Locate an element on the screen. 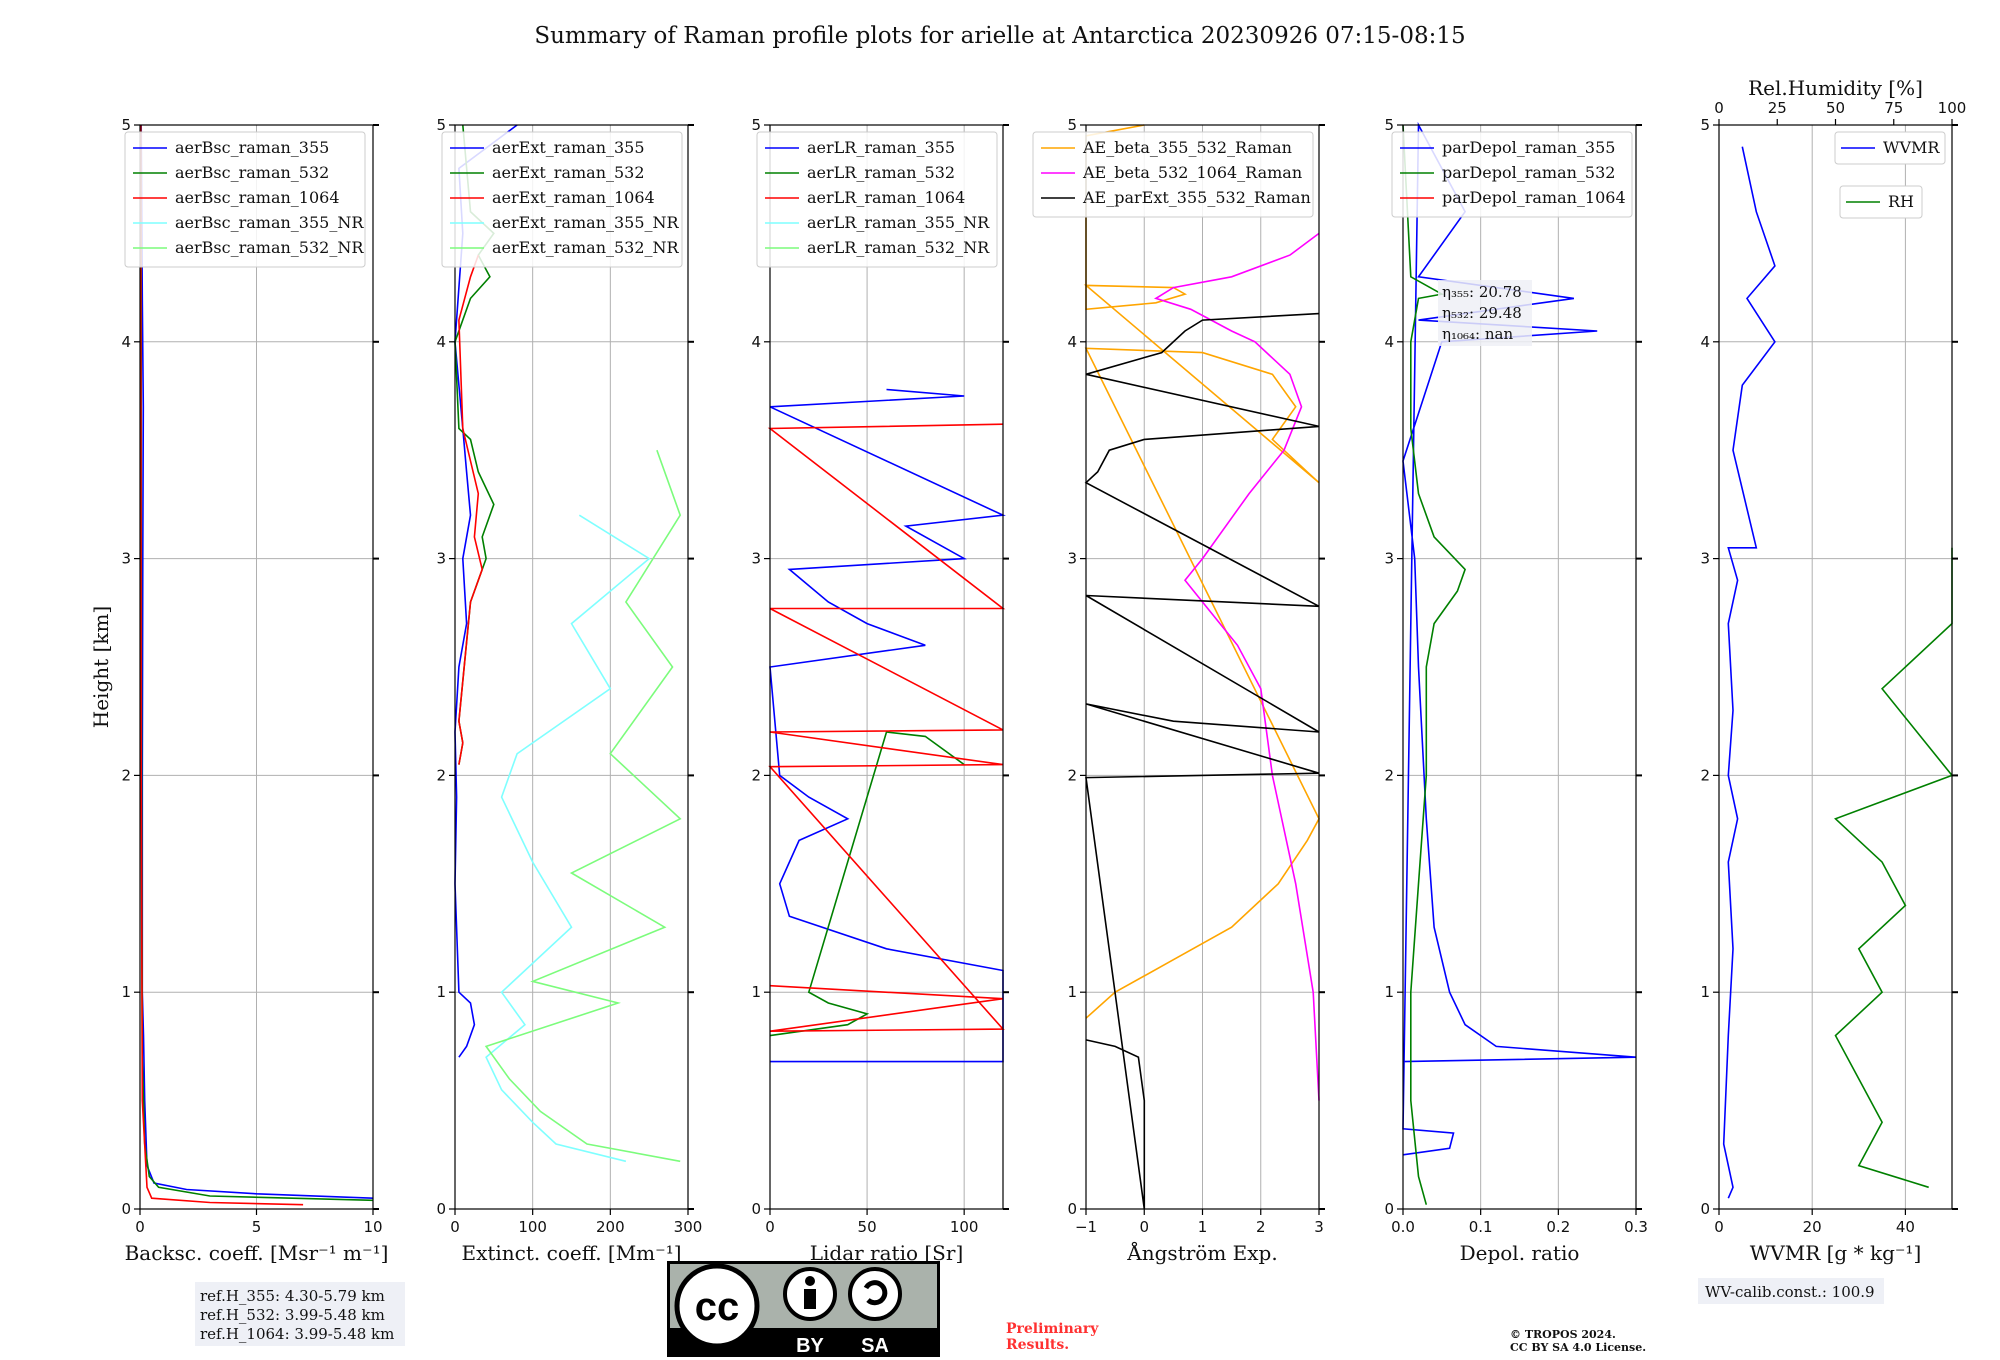 The image size is (2000, 1360). x-axis-label: Ångström Exp. is located at coordinates (1201, 1252).